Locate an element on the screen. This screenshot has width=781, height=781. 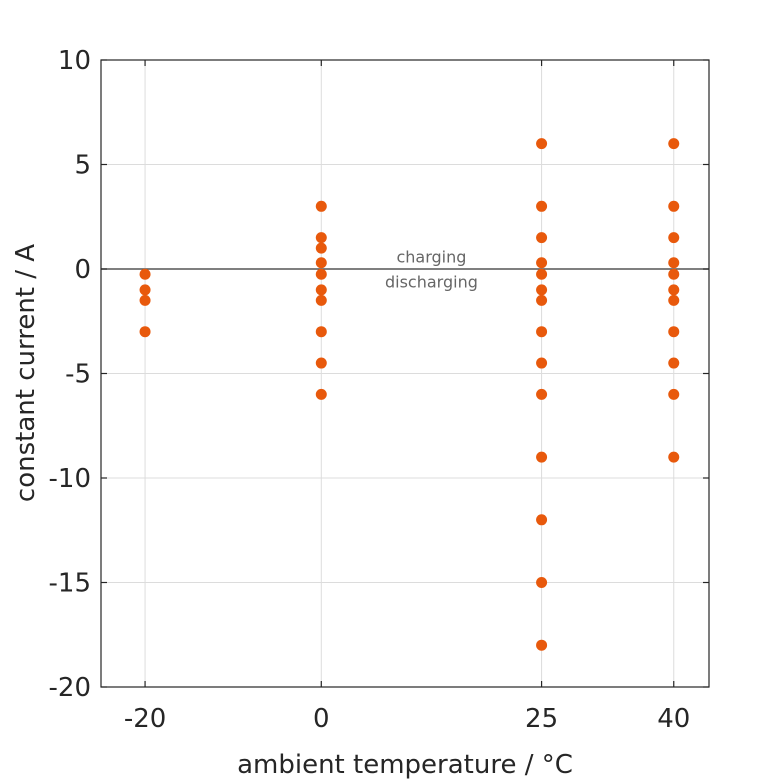
x-tick-label: 25 is located at coordinates (541, 719).